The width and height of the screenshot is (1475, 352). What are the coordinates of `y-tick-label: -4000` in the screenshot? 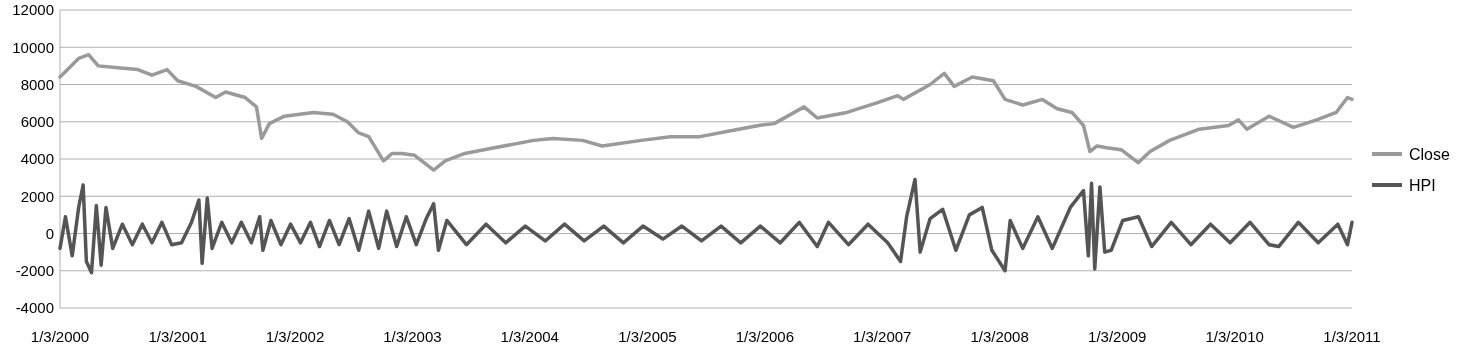 It's located at (34, 308).